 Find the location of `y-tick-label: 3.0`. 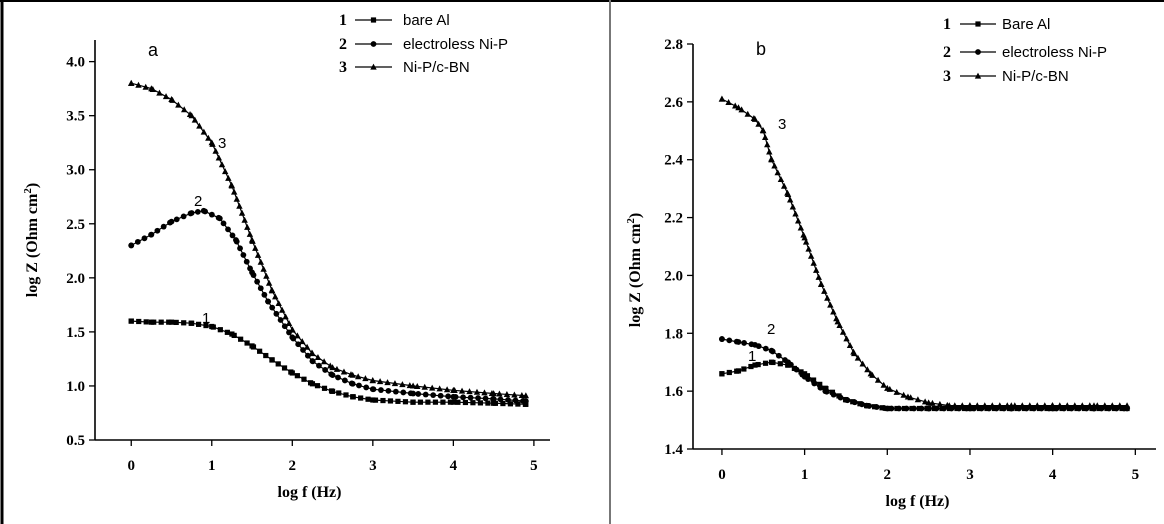

y-tick-label: 3.0 is located at coordinates (75, 171).